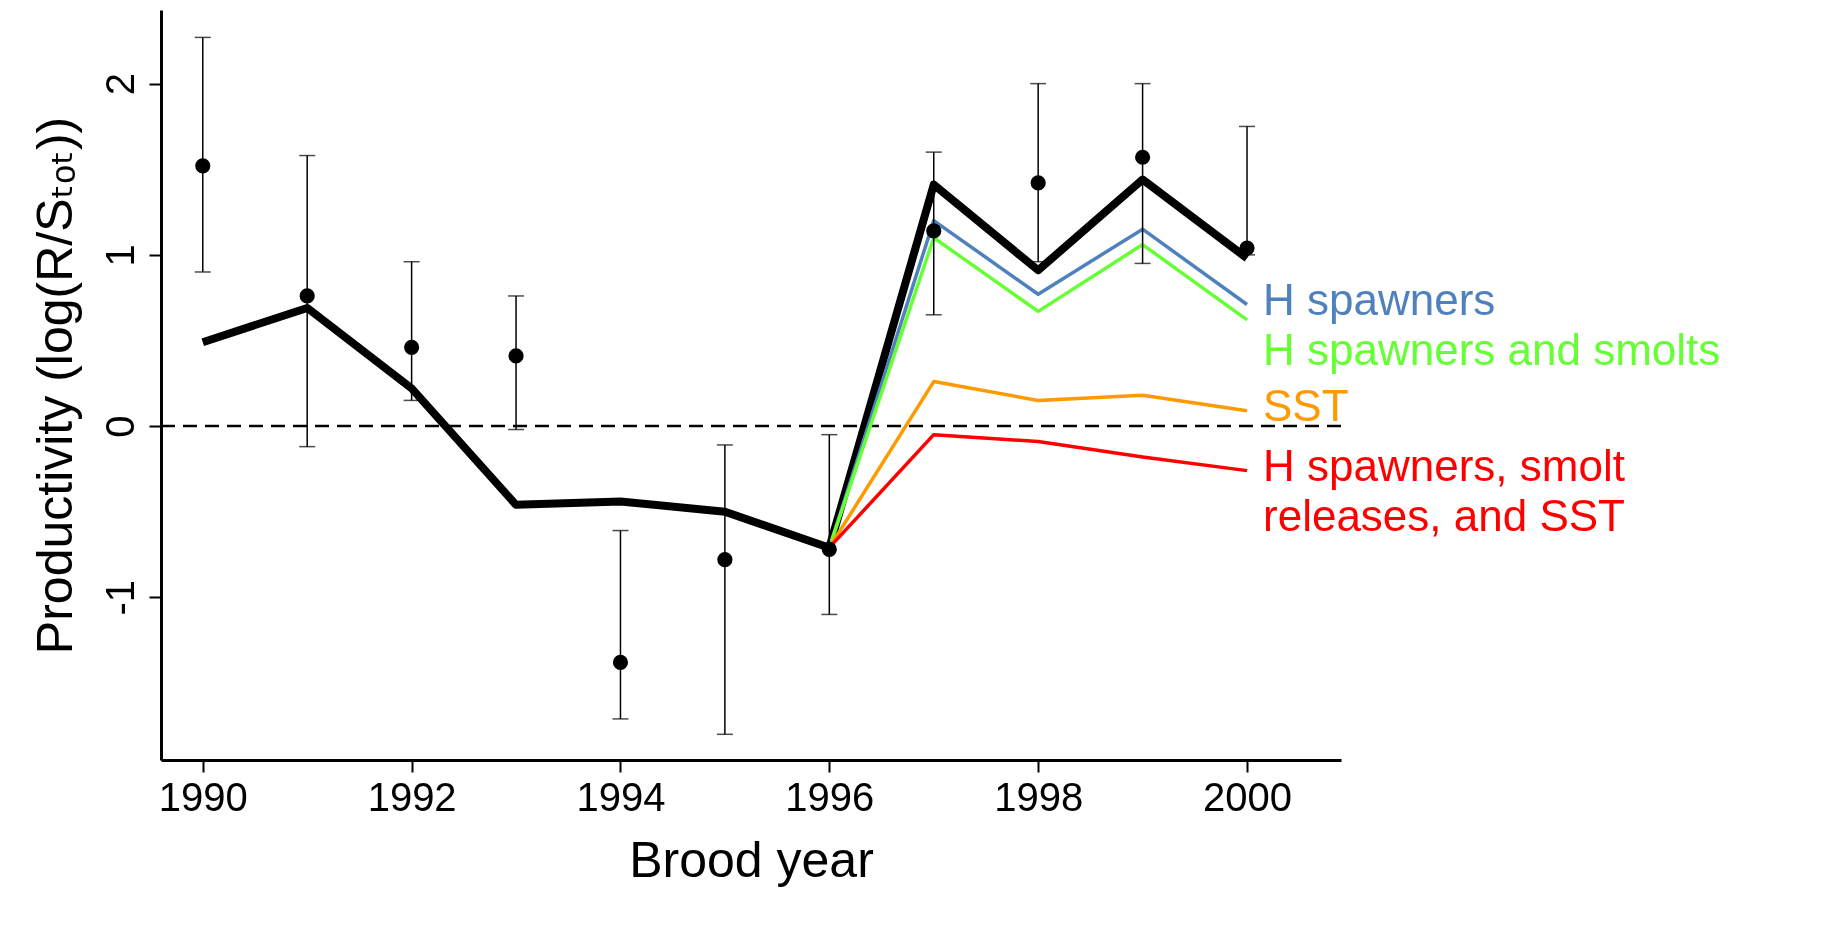 The image size is (1828, 951). Describe the element at coordinates (1306, 405) in the screenshot. I see `series-label: SST` at that location.